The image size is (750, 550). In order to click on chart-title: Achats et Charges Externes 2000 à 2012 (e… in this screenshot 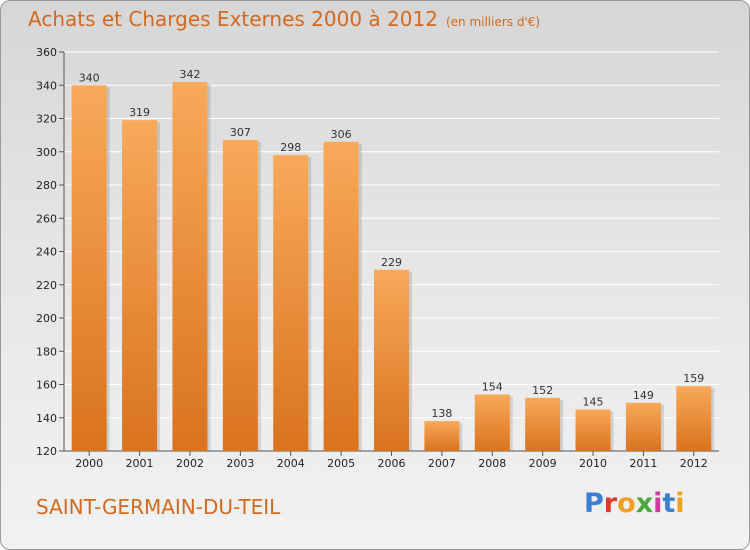, I will do `click(284, 19)`.